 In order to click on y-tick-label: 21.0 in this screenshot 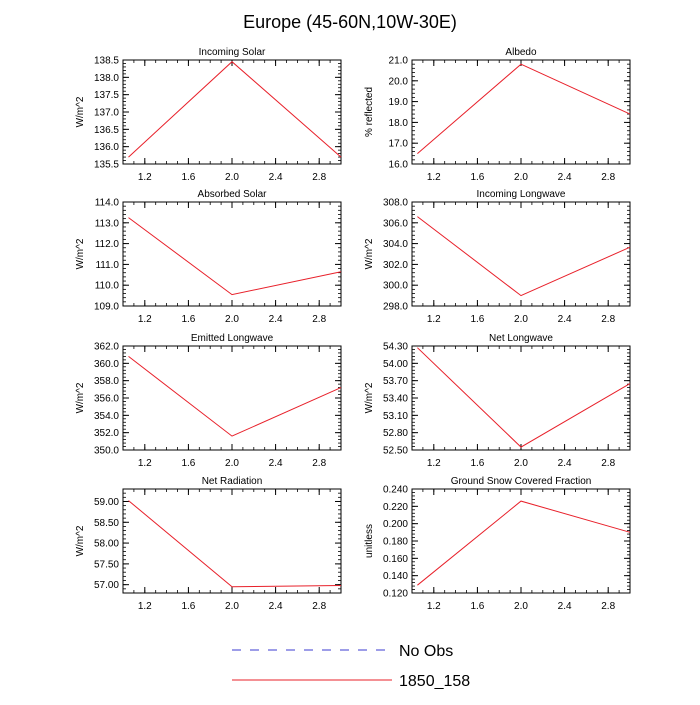, I will do `click(399, 61)`.